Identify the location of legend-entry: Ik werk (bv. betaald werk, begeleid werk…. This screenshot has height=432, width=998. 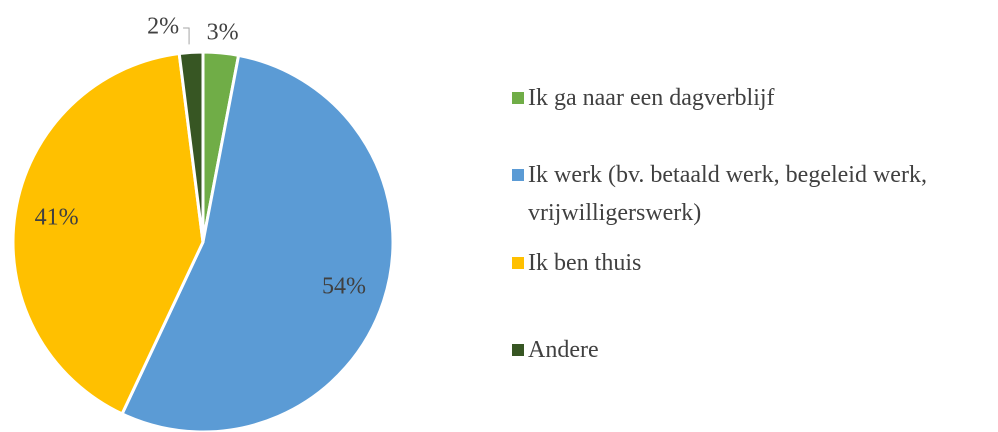
(745, 194).